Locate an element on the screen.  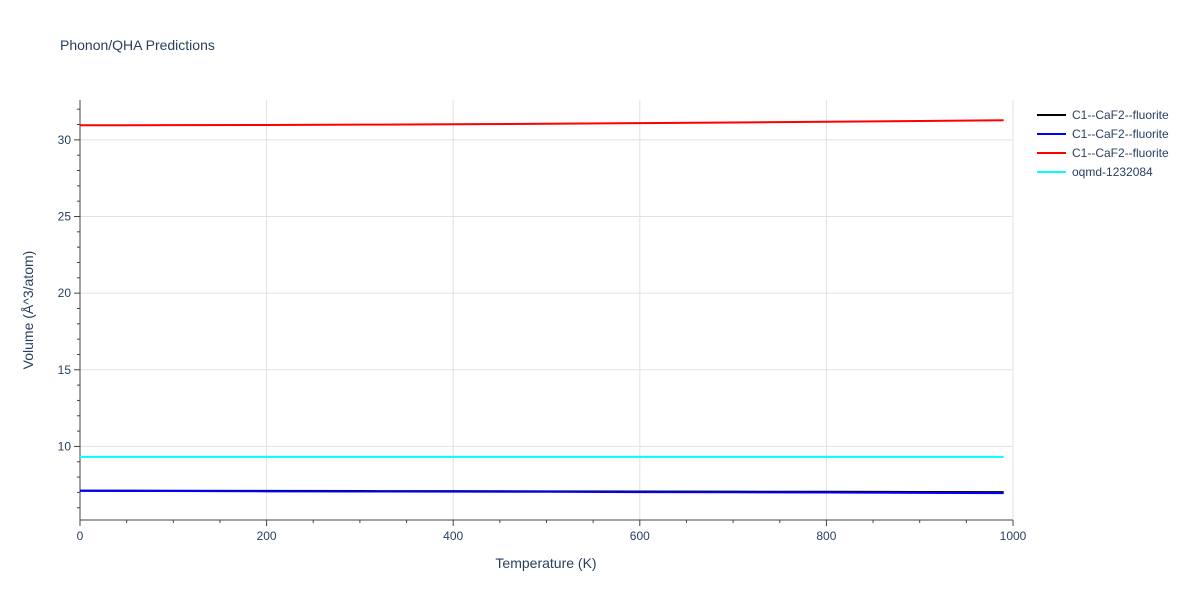
legend-item-1: C1--CaF2--fluorite is located at coordinates (1103, 115).